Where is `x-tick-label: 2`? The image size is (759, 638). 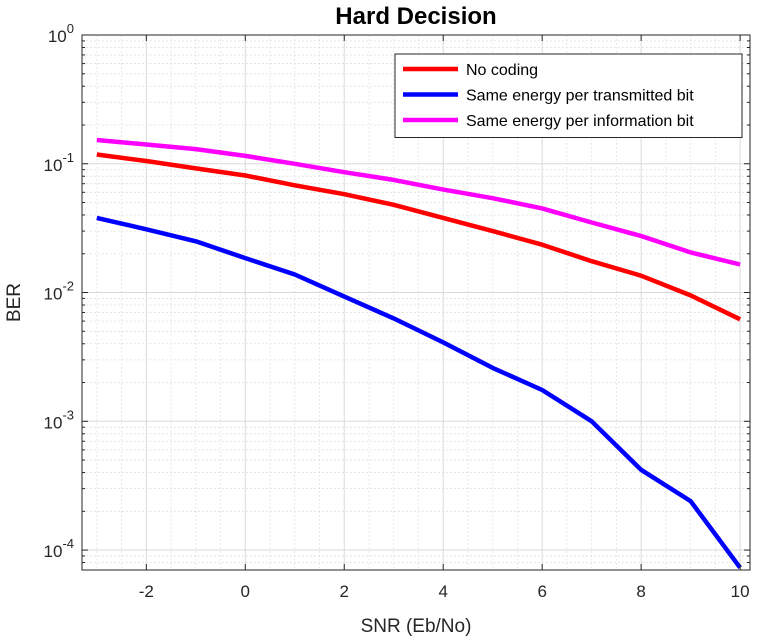
x-tick-label: 2 is located at coordinates (344, 591).